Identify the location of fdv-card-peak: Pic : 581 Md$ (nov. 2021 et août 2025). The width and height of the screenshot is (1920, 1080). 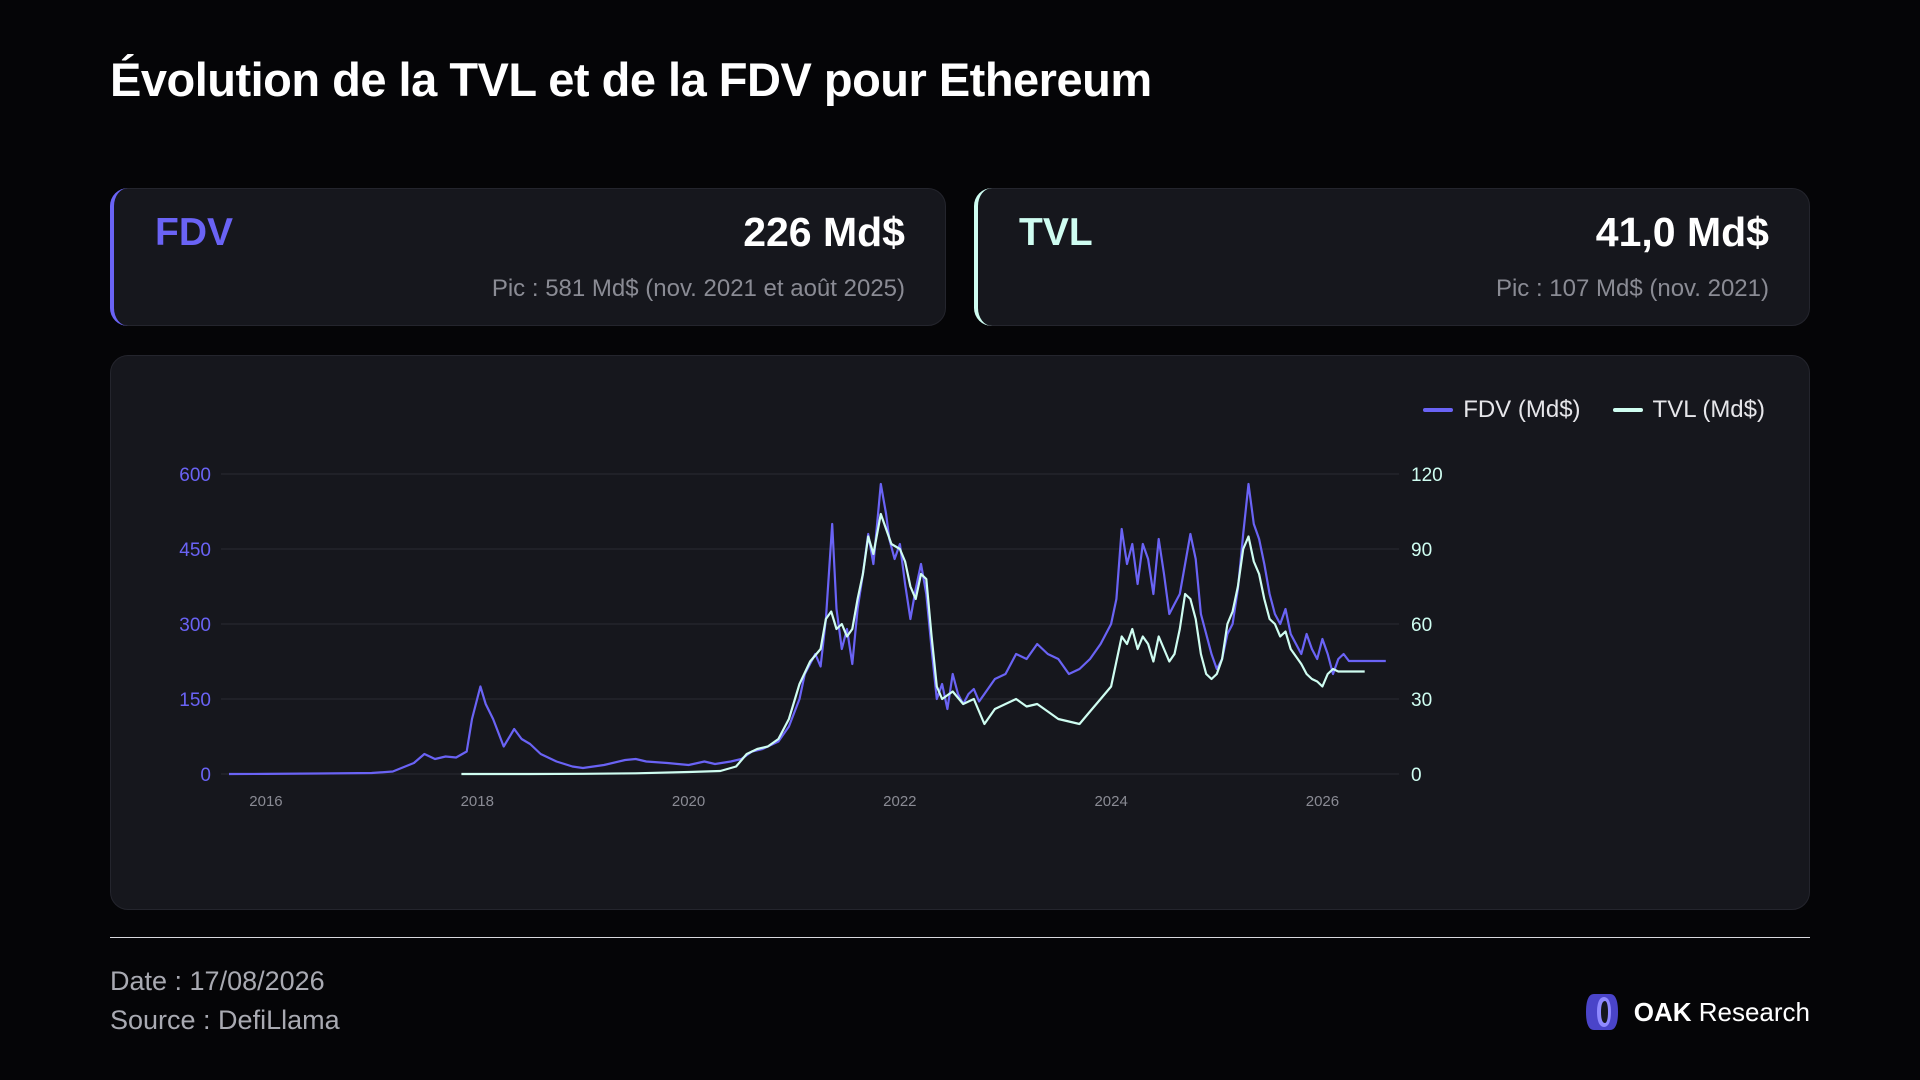
(698, 288).